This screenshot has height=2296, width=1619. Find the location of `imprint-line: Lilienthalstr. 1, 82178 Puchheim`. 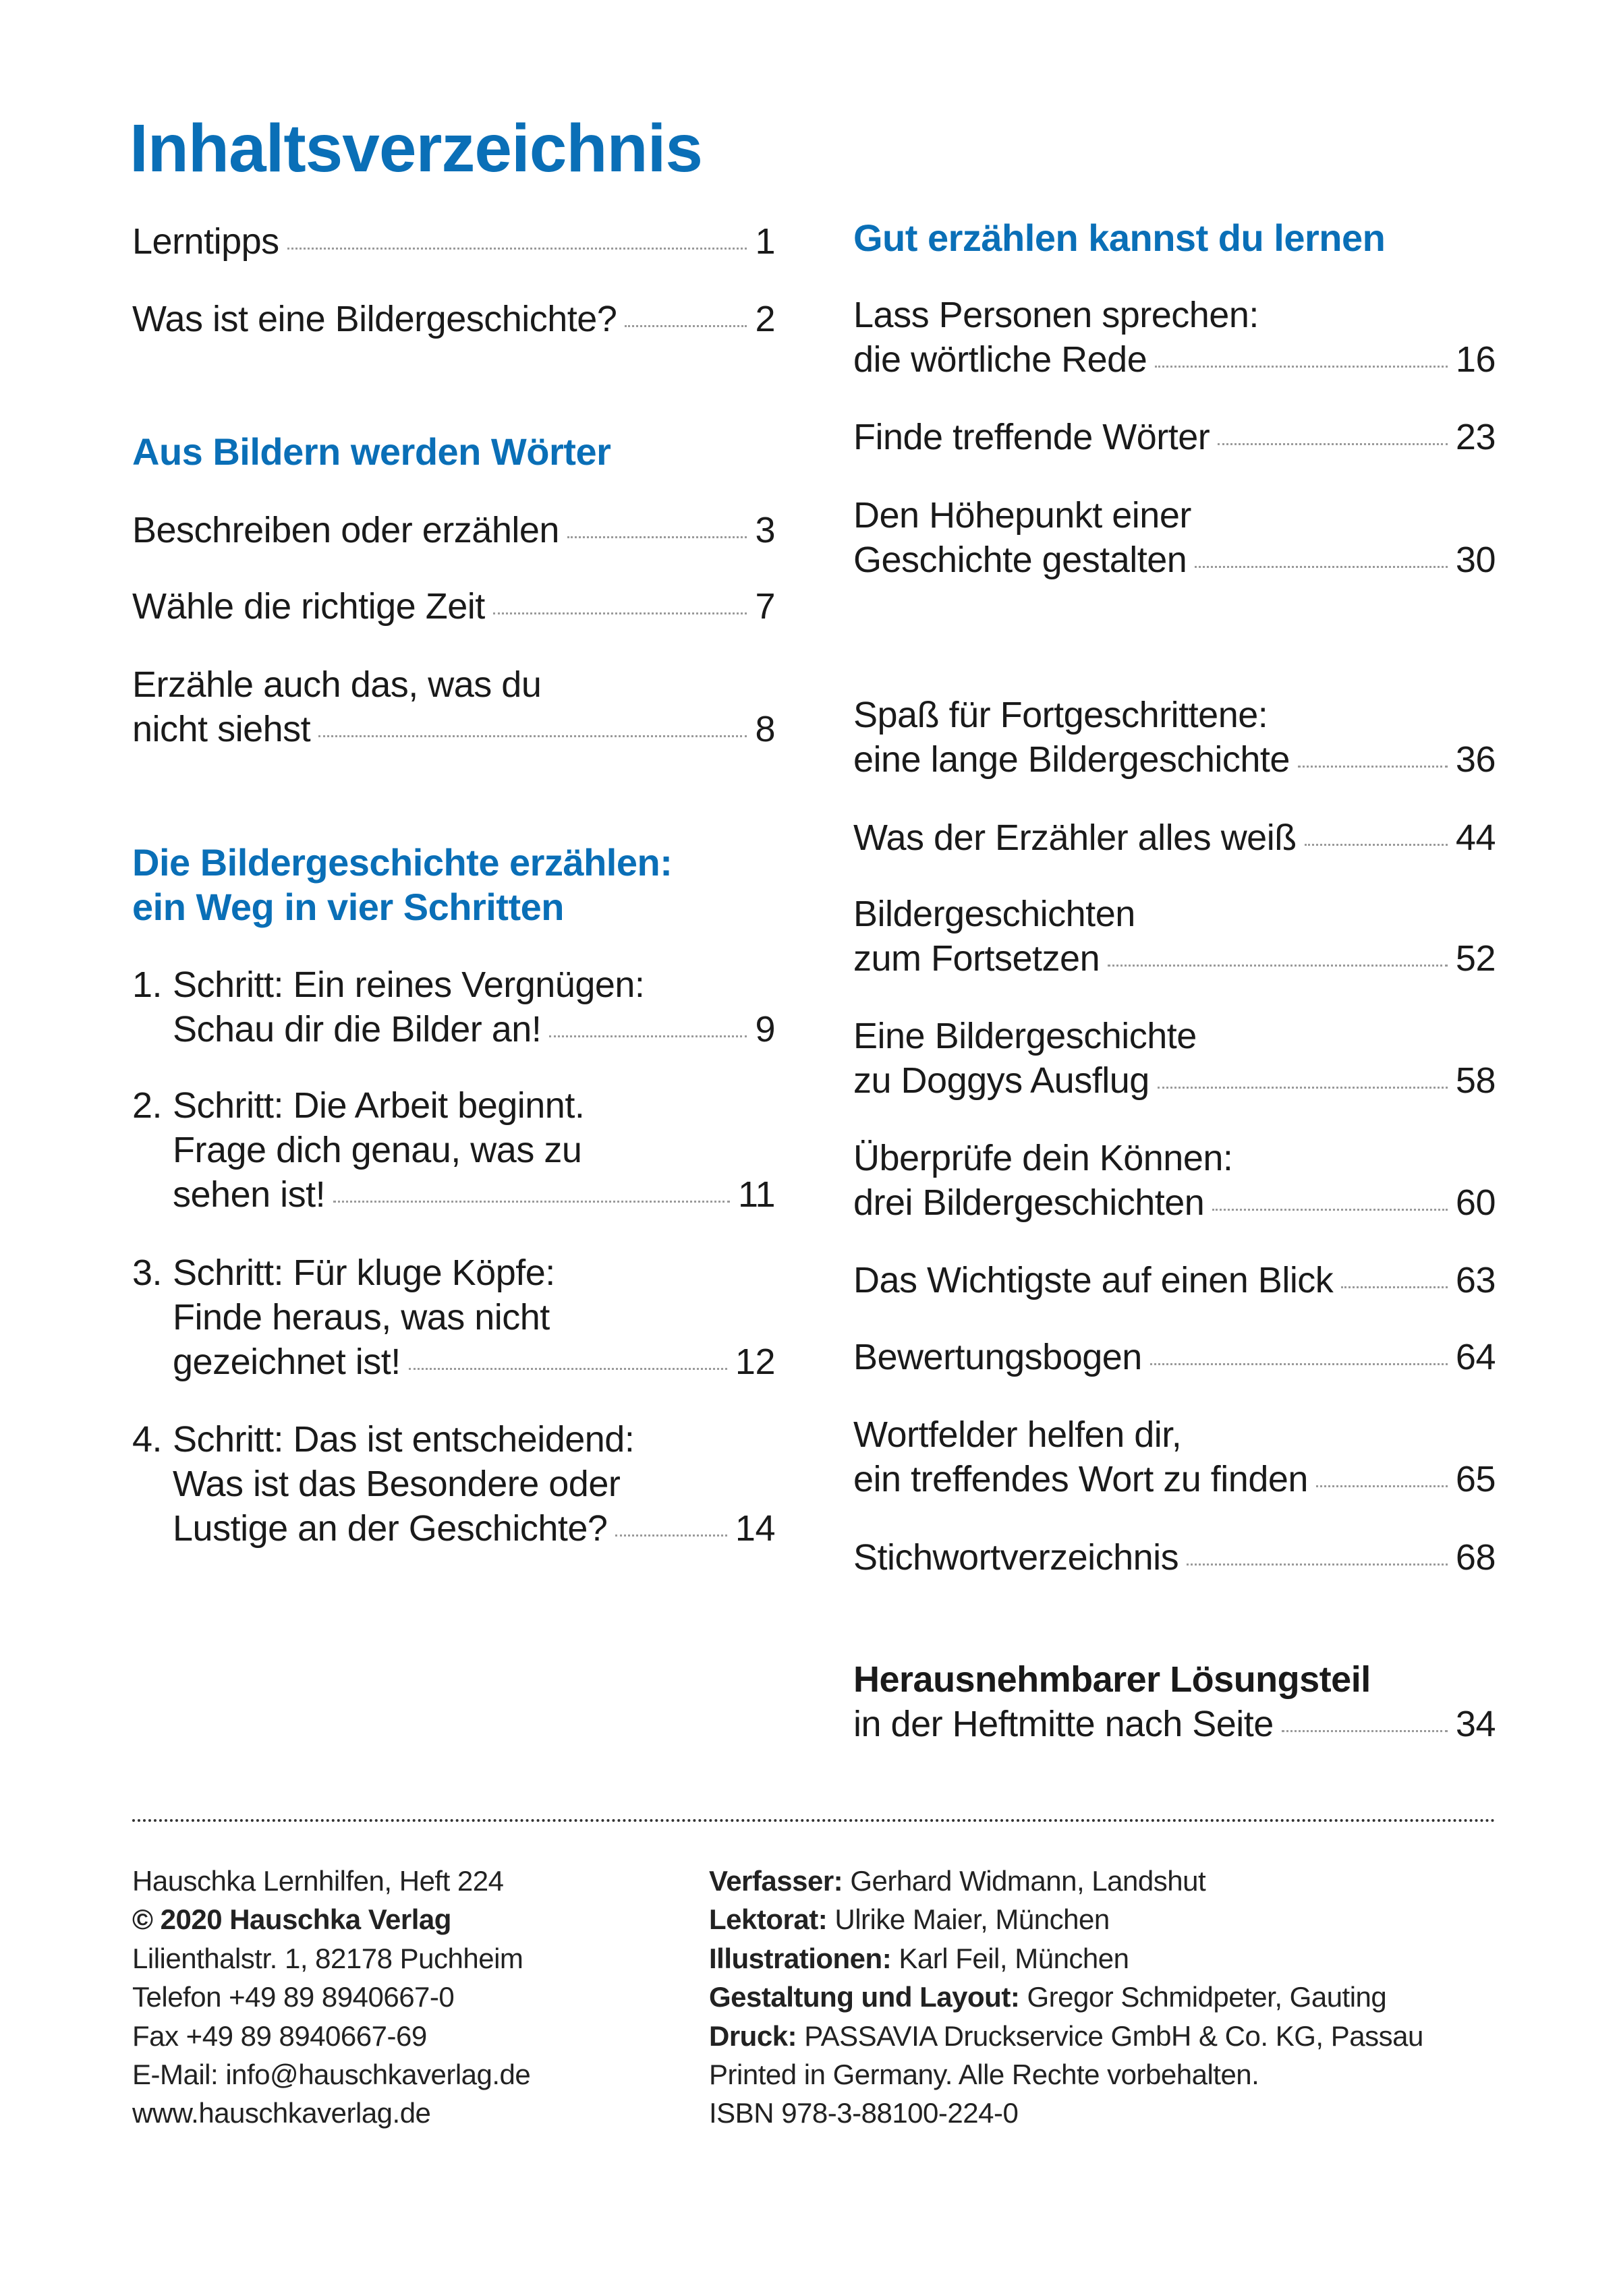

imprint-line: Lilienthalstr. 1, 82178 Puchheim is located at coordinates (331, 1958).